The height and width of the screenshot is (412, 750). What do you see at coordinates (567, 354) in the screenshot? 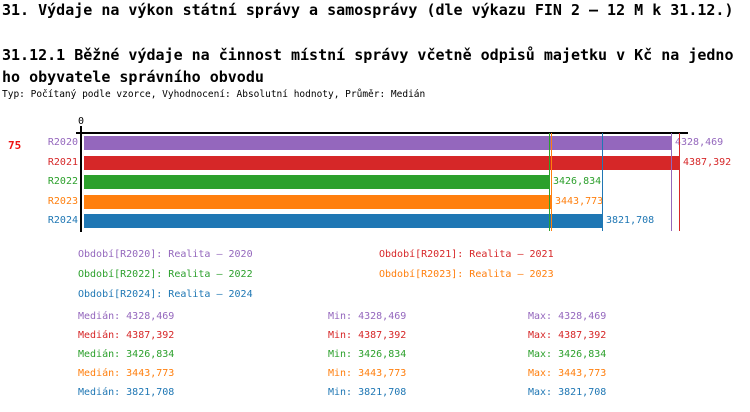
I see `stats-max-value: Max: 3426,834` at bounding box center [567, 354].